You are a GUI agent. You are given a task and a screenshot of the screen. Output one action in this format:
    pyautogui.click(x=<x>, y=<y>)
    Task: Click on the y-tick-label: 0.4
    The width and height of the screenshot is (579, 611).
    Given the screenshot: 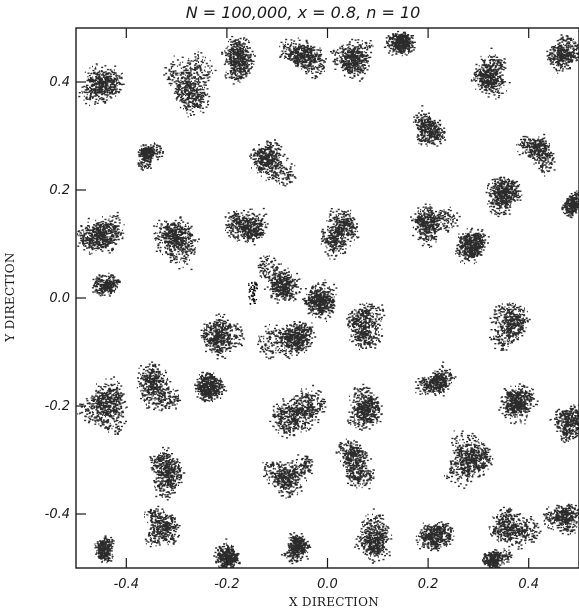 What is the action you would take?
    pyautogui.click(x=59, y=82)
    